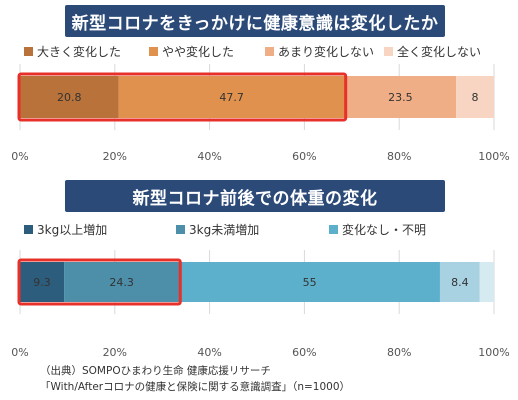 The image size is (518, 400). What do you see at coordinates (209, 156) in the screenshot?
I see `chart1-tick-label-2: 40%` at bounding box center [209, 156].